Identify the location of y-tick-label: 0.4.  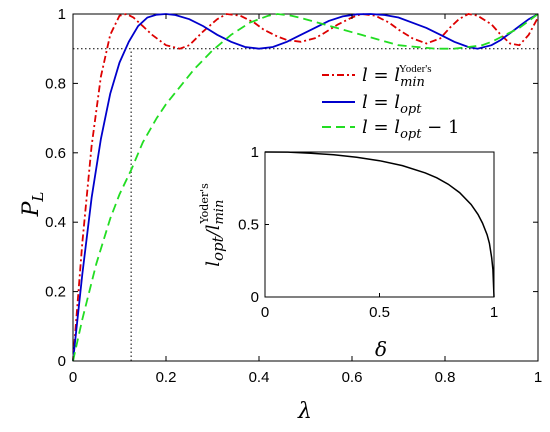
(55, 222).